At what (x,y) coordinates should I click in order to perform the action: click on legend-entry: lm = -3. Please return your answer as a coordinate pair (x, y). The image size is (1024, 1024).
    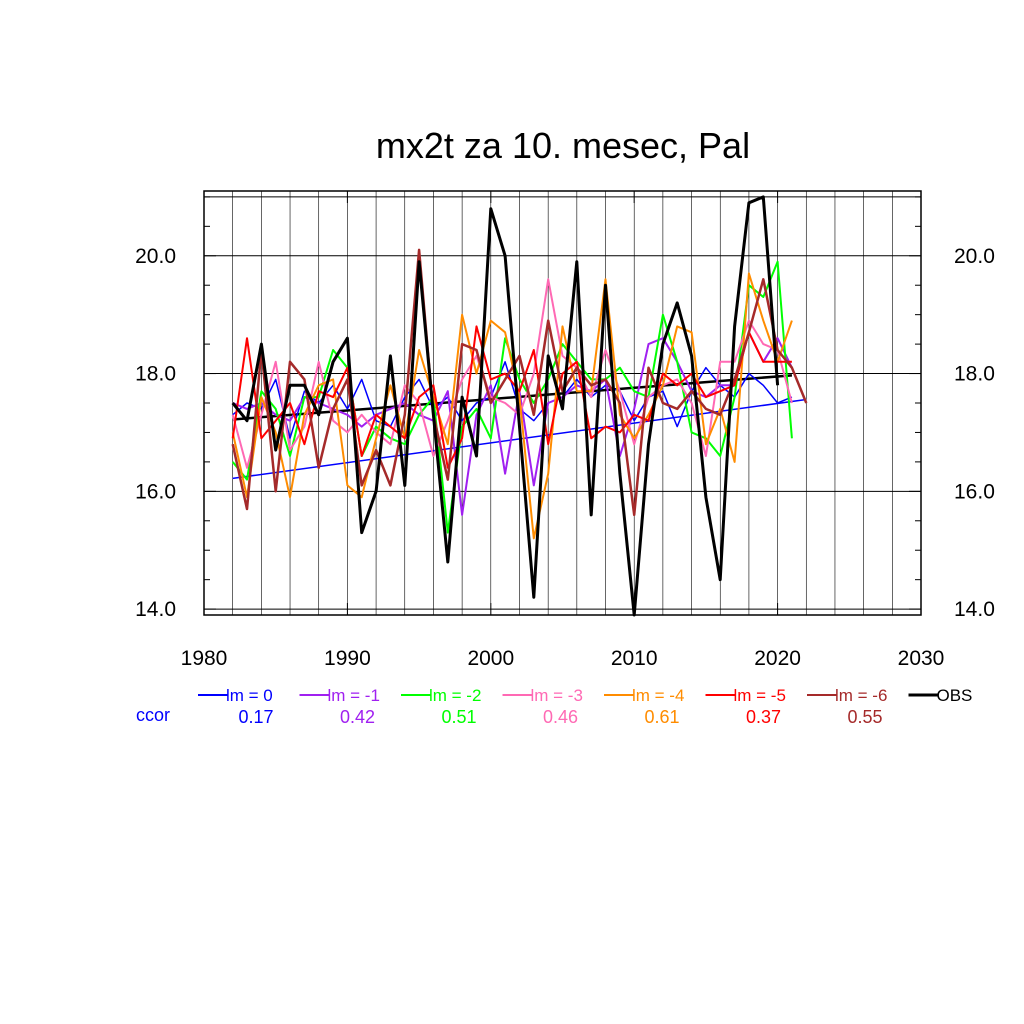
    Looking at the image, I should click on (557, 695).